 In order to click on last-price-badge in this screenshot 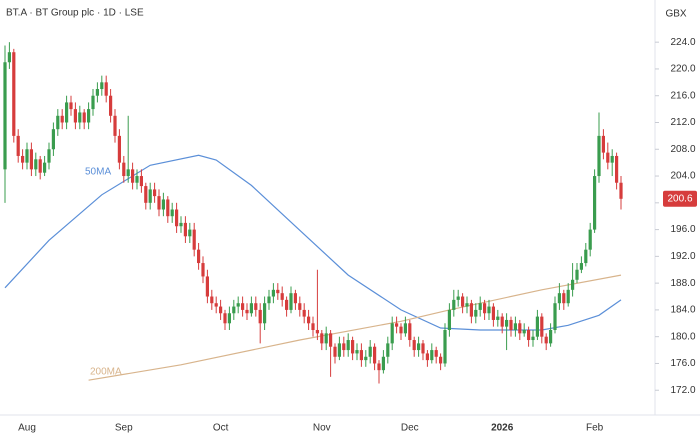, I will do `click(680, 198)`.